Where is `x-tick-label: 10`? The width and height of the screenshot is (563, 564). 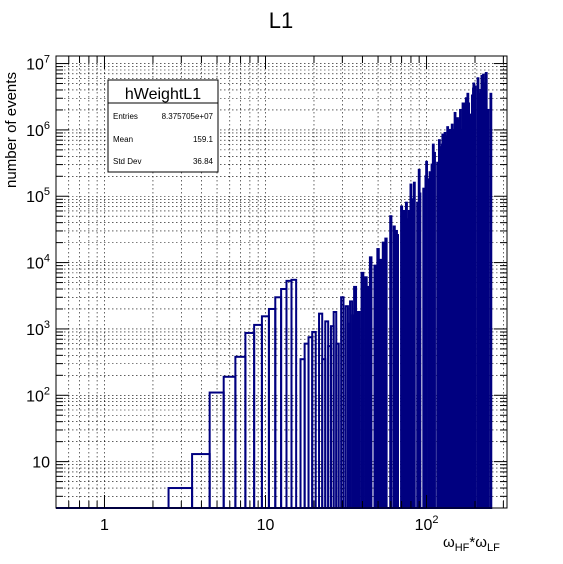 x-tick-label: 10 is located at coordinates (266, 525).